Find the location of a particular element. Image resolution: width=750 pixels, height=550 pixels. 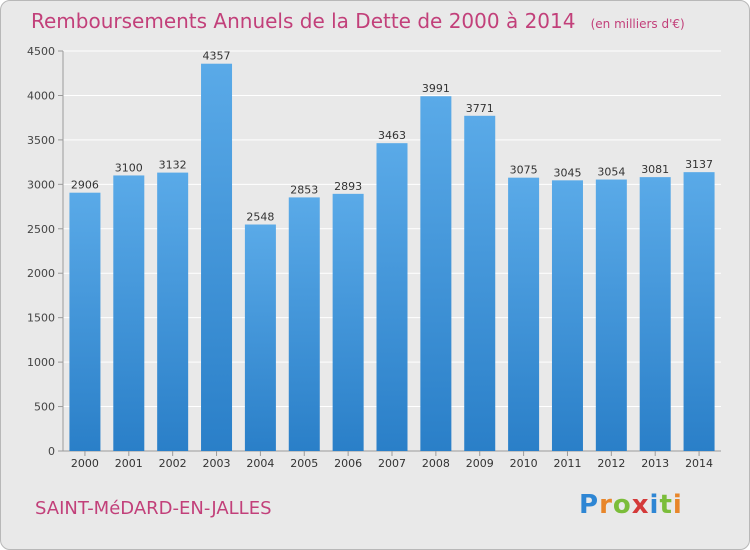

x-tick-label-2008: 2008 is located at coordinates (436, 463).